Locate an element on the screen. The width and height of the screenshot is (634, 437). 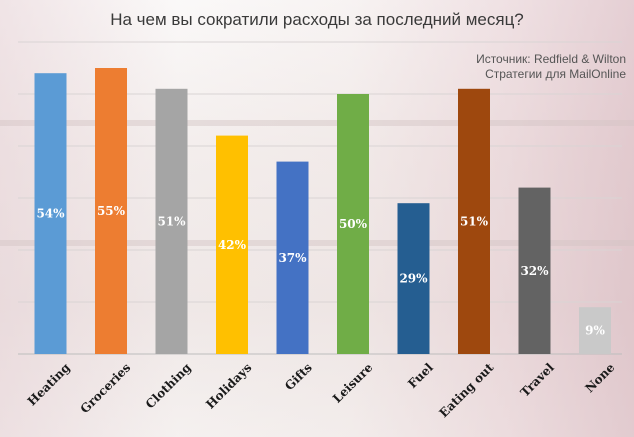
x-tick-label: Gifts is located at coordinates (298, 376).